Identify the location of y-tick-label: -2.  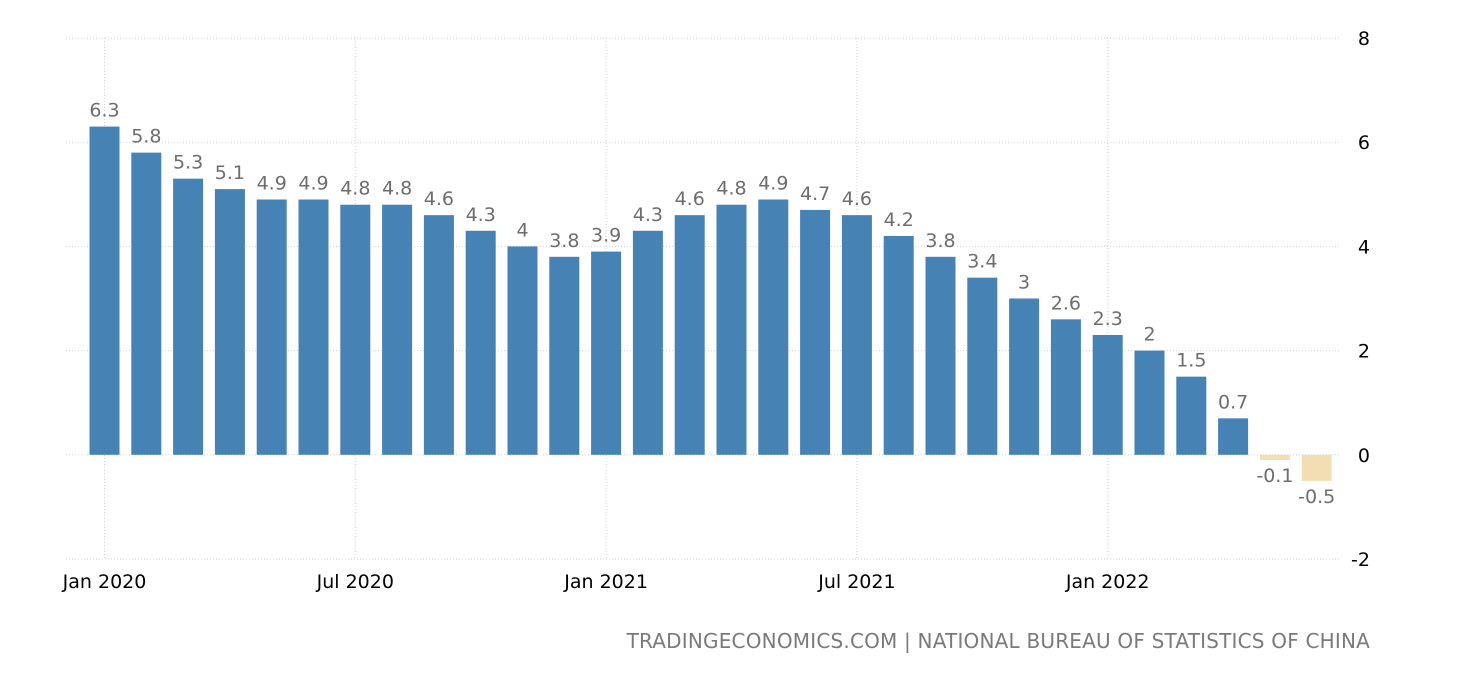
(1360, 560).